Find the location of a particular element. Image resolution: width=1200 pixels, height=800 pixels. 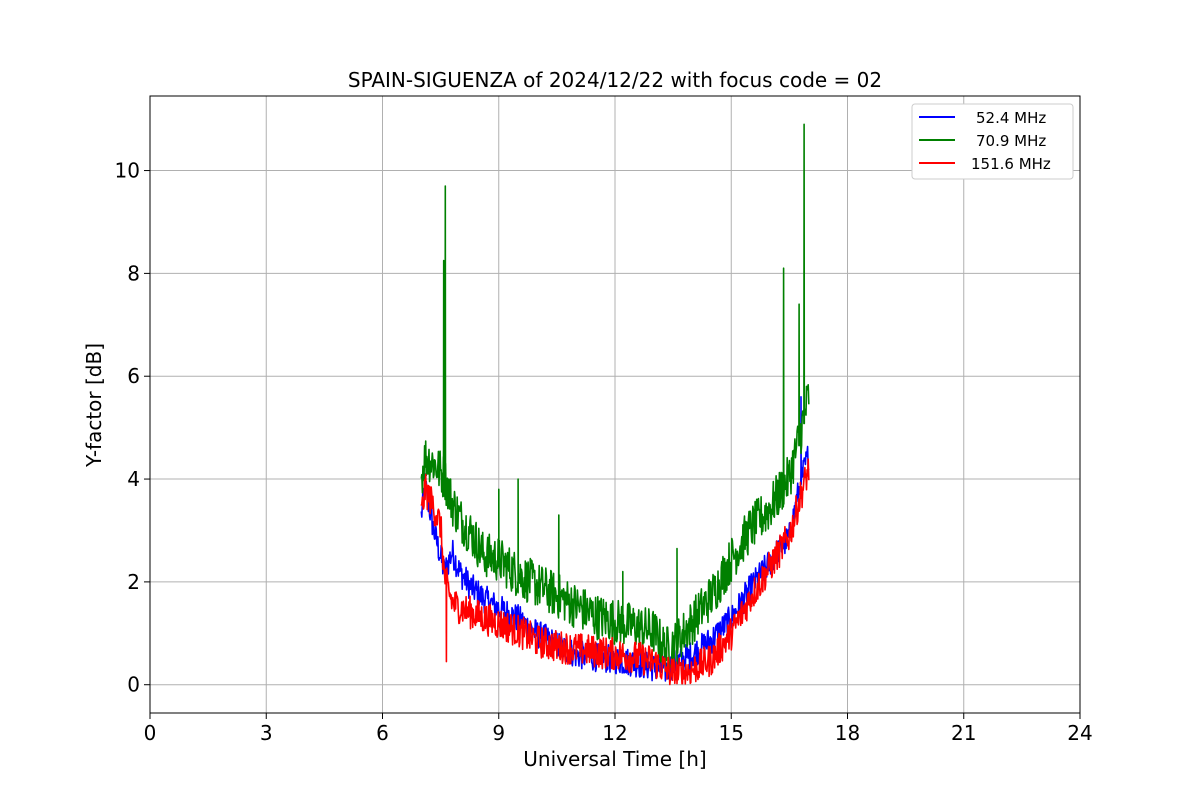

legend-frame is located at coordinates (992, 141).